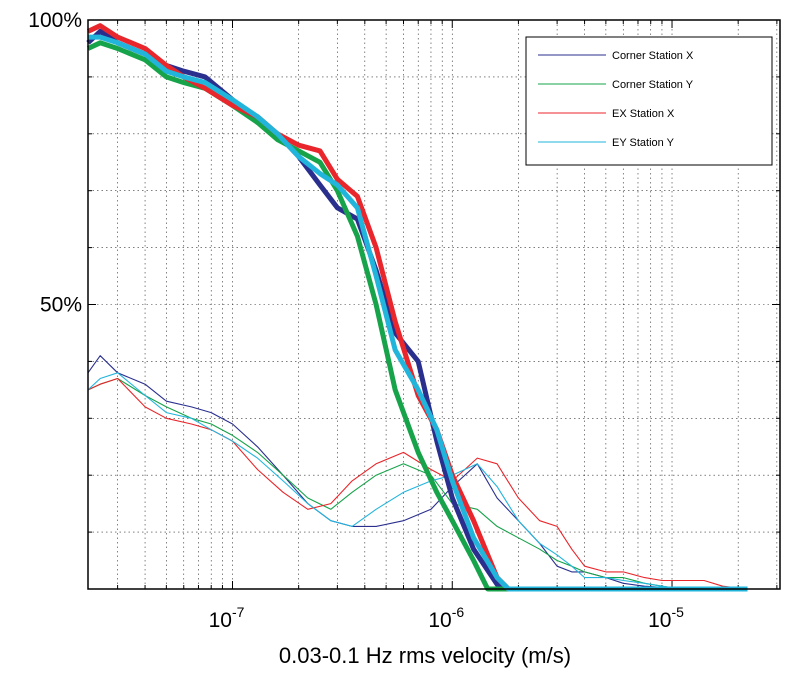  What do you see at coordinates (653, 85) in the screenshot?
I see `legend-label: Corner Station Y` at bounding box center [653, 85].